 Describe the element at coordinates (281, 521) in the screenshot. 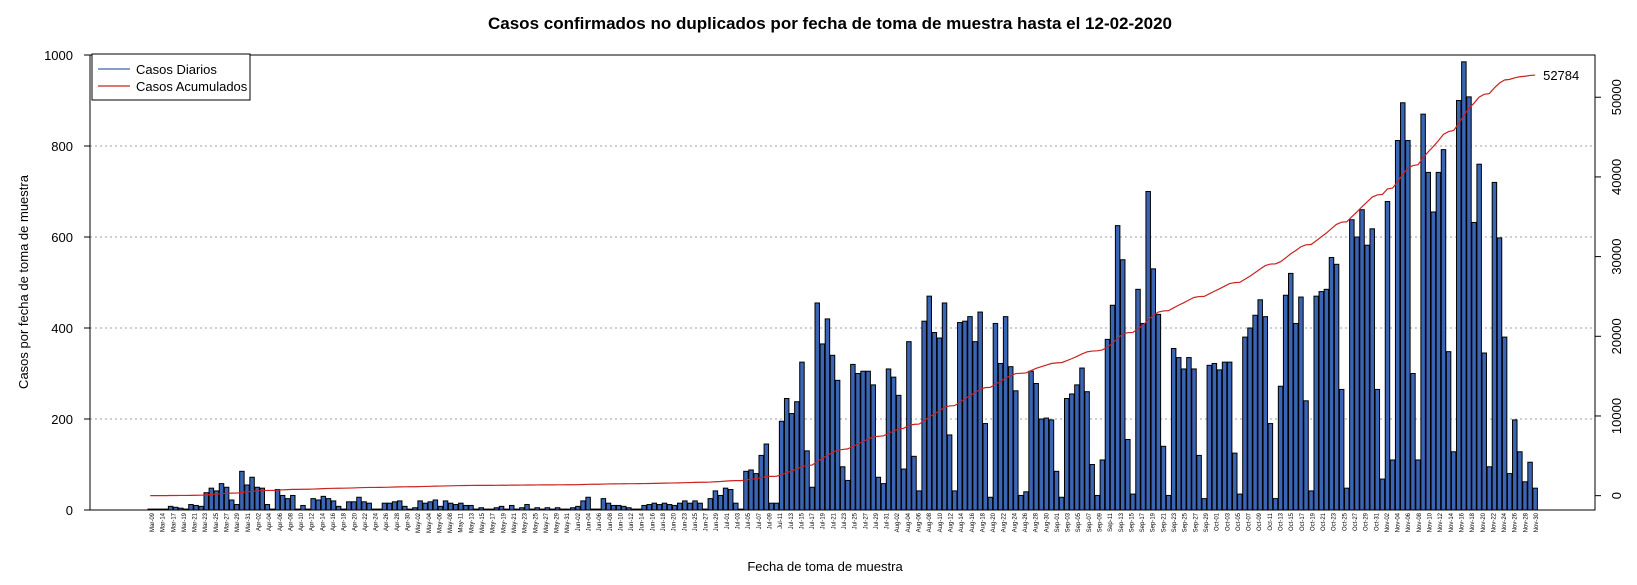

I see `x-tick-label: Apr-06` at that location.